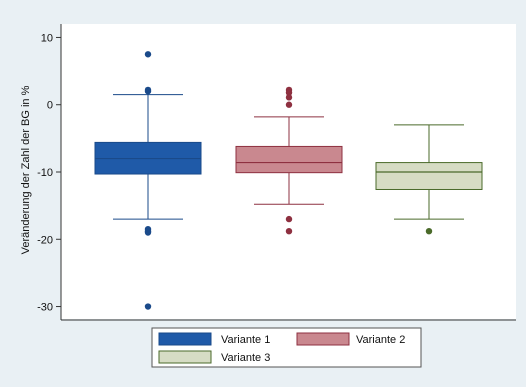 This screenshot has height=387, width=526. I want to click on legend-label: Variante 3, so click(245, 358).